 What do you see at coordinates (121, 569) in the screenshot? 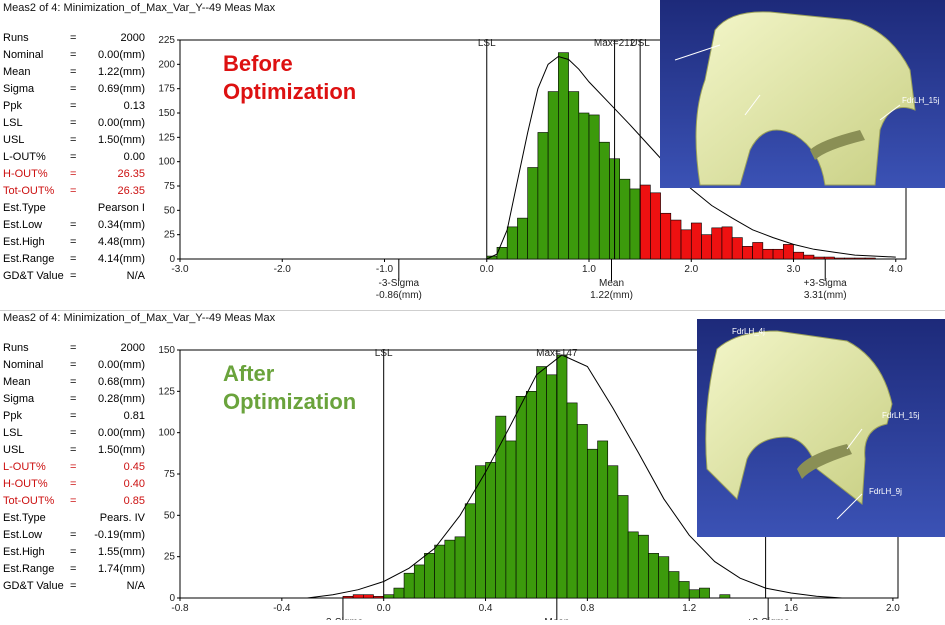
I see `stat-value: 1.74(mm)` at bounding box center [121, 569].